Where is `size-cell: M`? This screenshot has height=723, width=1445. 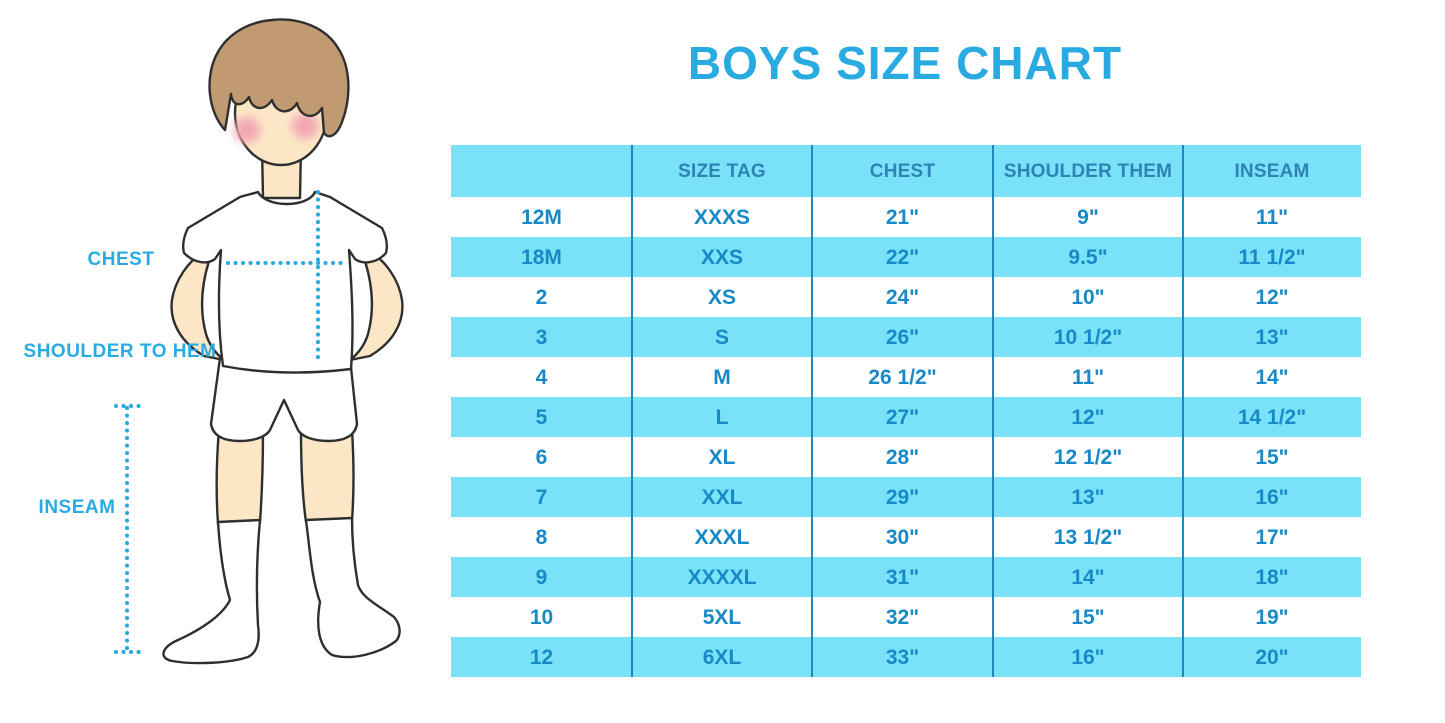
size-cell: M is located at coordinates (722, 377).